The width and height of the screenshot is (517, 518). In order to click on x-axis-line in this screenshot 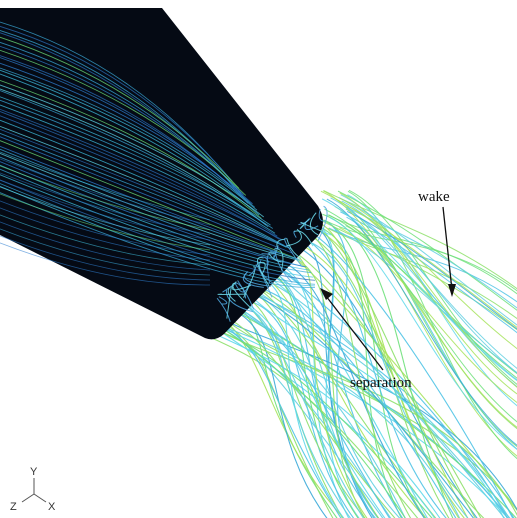, I will do `click(40, 498)`.